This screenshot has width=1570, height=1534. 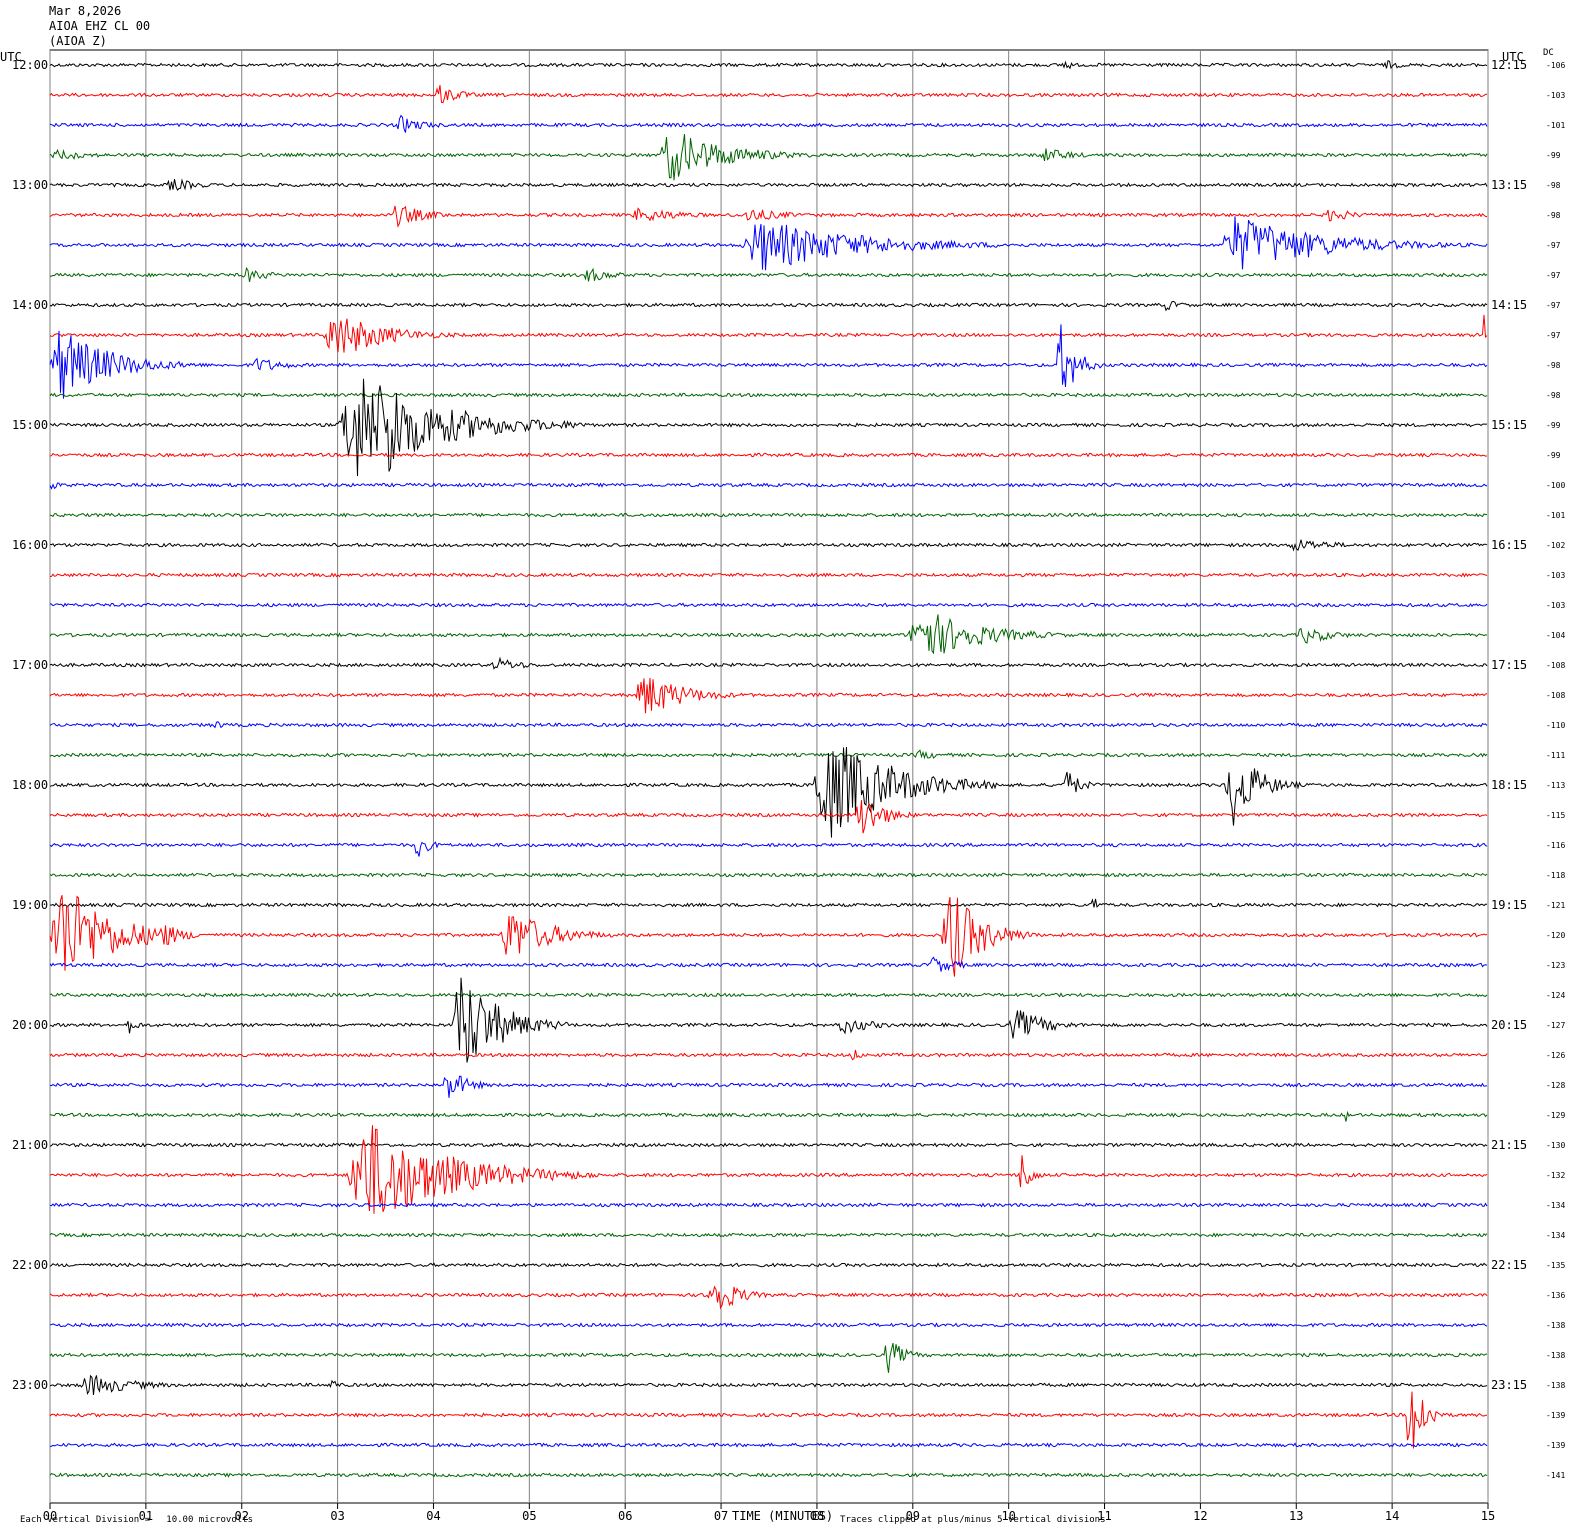 I want to click on dc-offset-label: -97, so click(x=1553, y=305).